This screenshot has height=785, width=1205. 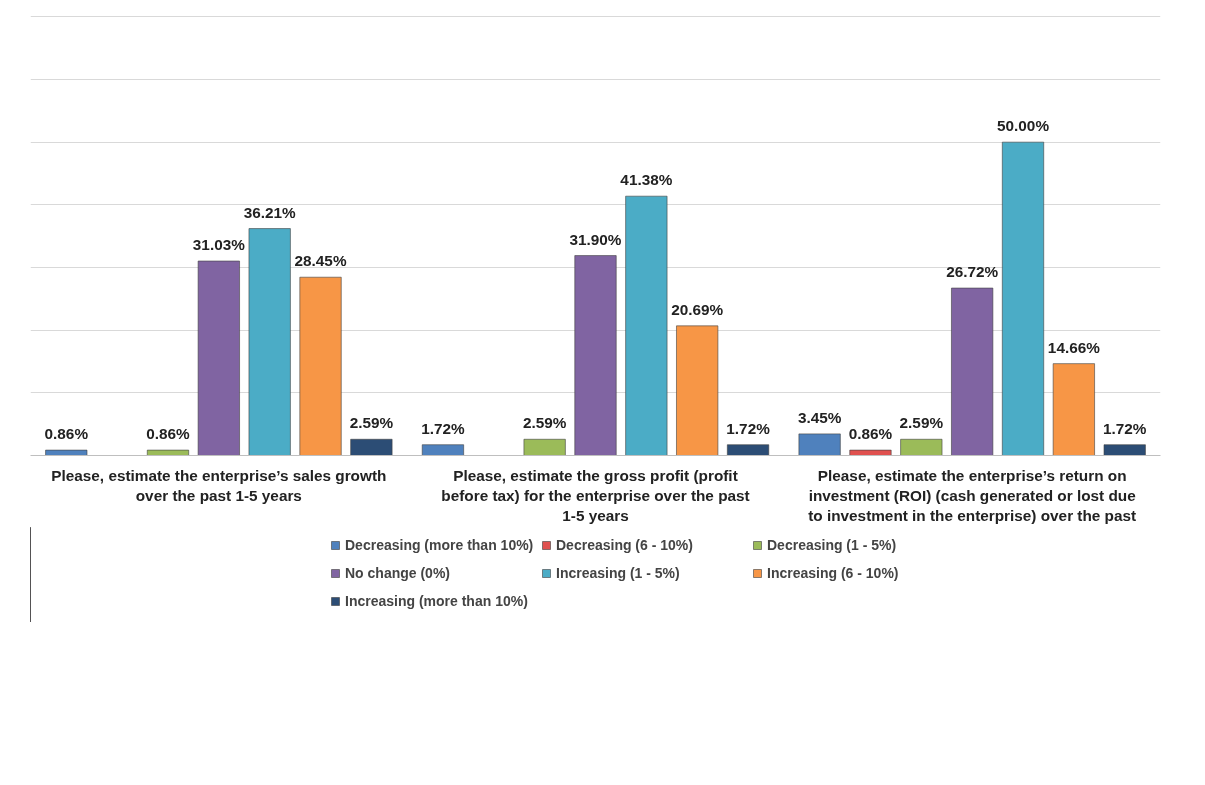 What do you see at coordinates (219, 245) in the screenshot?
I see `data-label: 31.03%` at bounding box center [219, 245].